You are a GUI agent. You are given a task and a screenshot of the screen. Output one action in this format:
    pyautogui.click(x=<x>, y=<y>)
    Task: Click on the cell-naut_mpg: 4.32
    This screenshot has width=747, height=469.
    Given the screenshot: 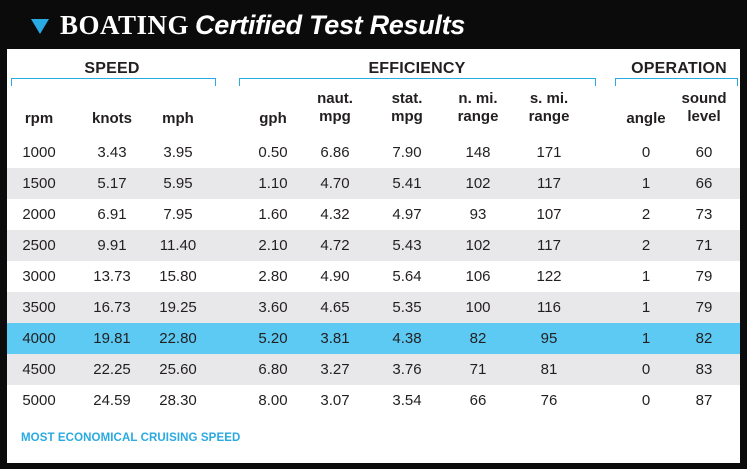 What is the action you would take?
    pyautogui.click(x=335, y=214)
    